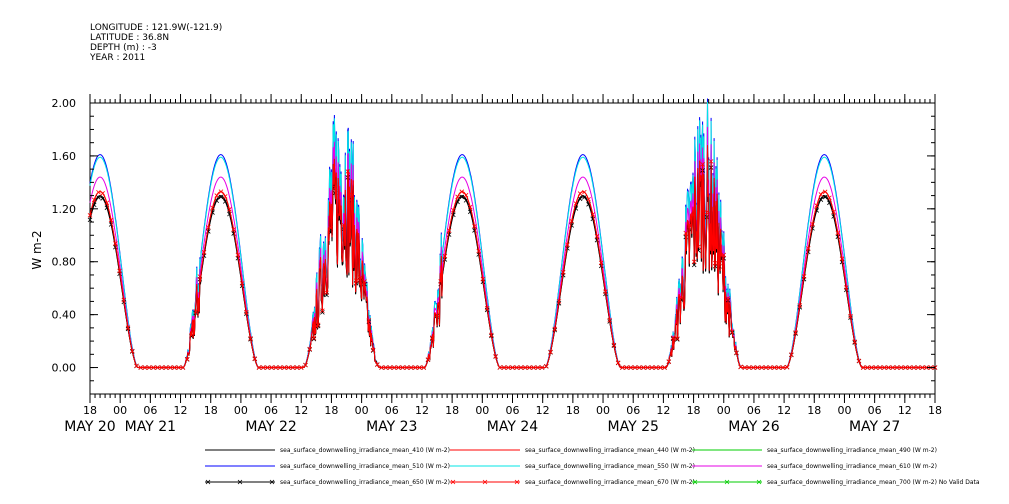  What do you see at coordinates (117, 58) in the screenshot?
I see `year-text: YEAR : 2011` at bounding box center [117, 58].